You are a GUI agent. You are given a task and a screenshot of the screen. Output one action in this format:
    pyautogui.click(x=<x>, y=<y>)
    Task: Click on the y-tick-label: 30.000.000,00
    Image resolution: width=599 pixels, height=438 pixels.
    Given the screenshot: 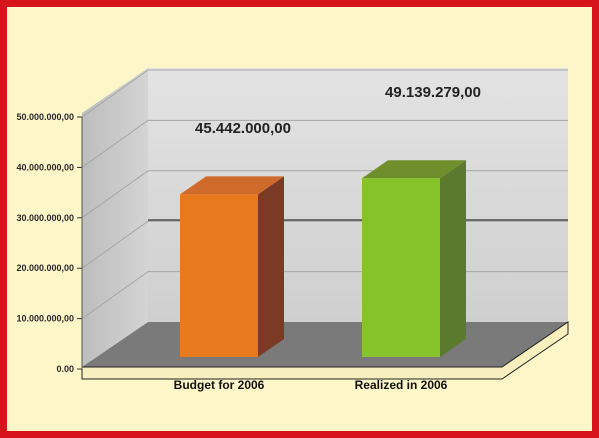 What is the action you would take?
    pyautogui.click(x=45, y=218)
    